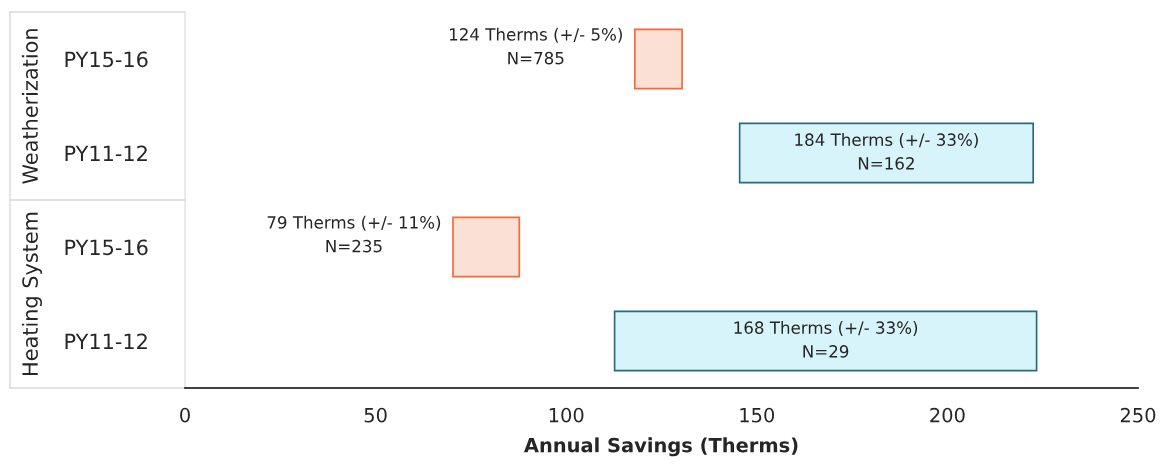 The width and height of the screenshot is (1168, 476). Describe the element at coordinates (29, 106) in the screenshot. I see `text: Weatherization` at that location.